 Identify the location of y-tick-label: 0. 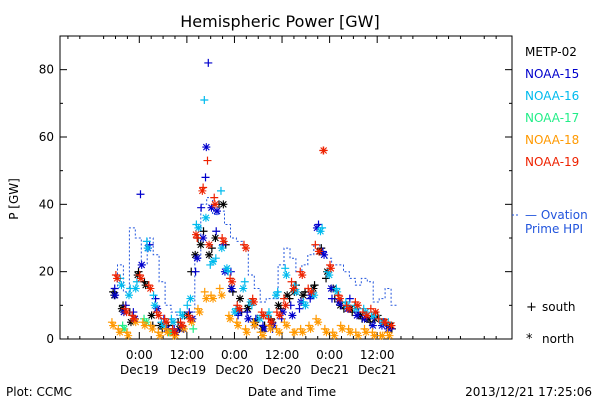
(50, 339).